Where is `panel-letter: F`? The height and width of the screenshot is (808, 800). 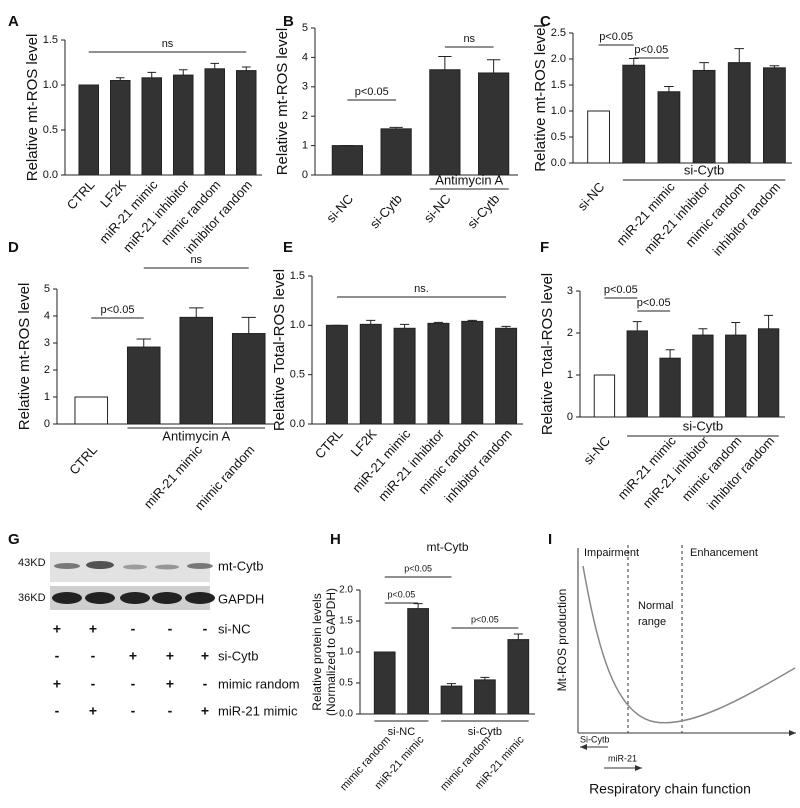 panel-letter: F is located at coordinates (544, 247).